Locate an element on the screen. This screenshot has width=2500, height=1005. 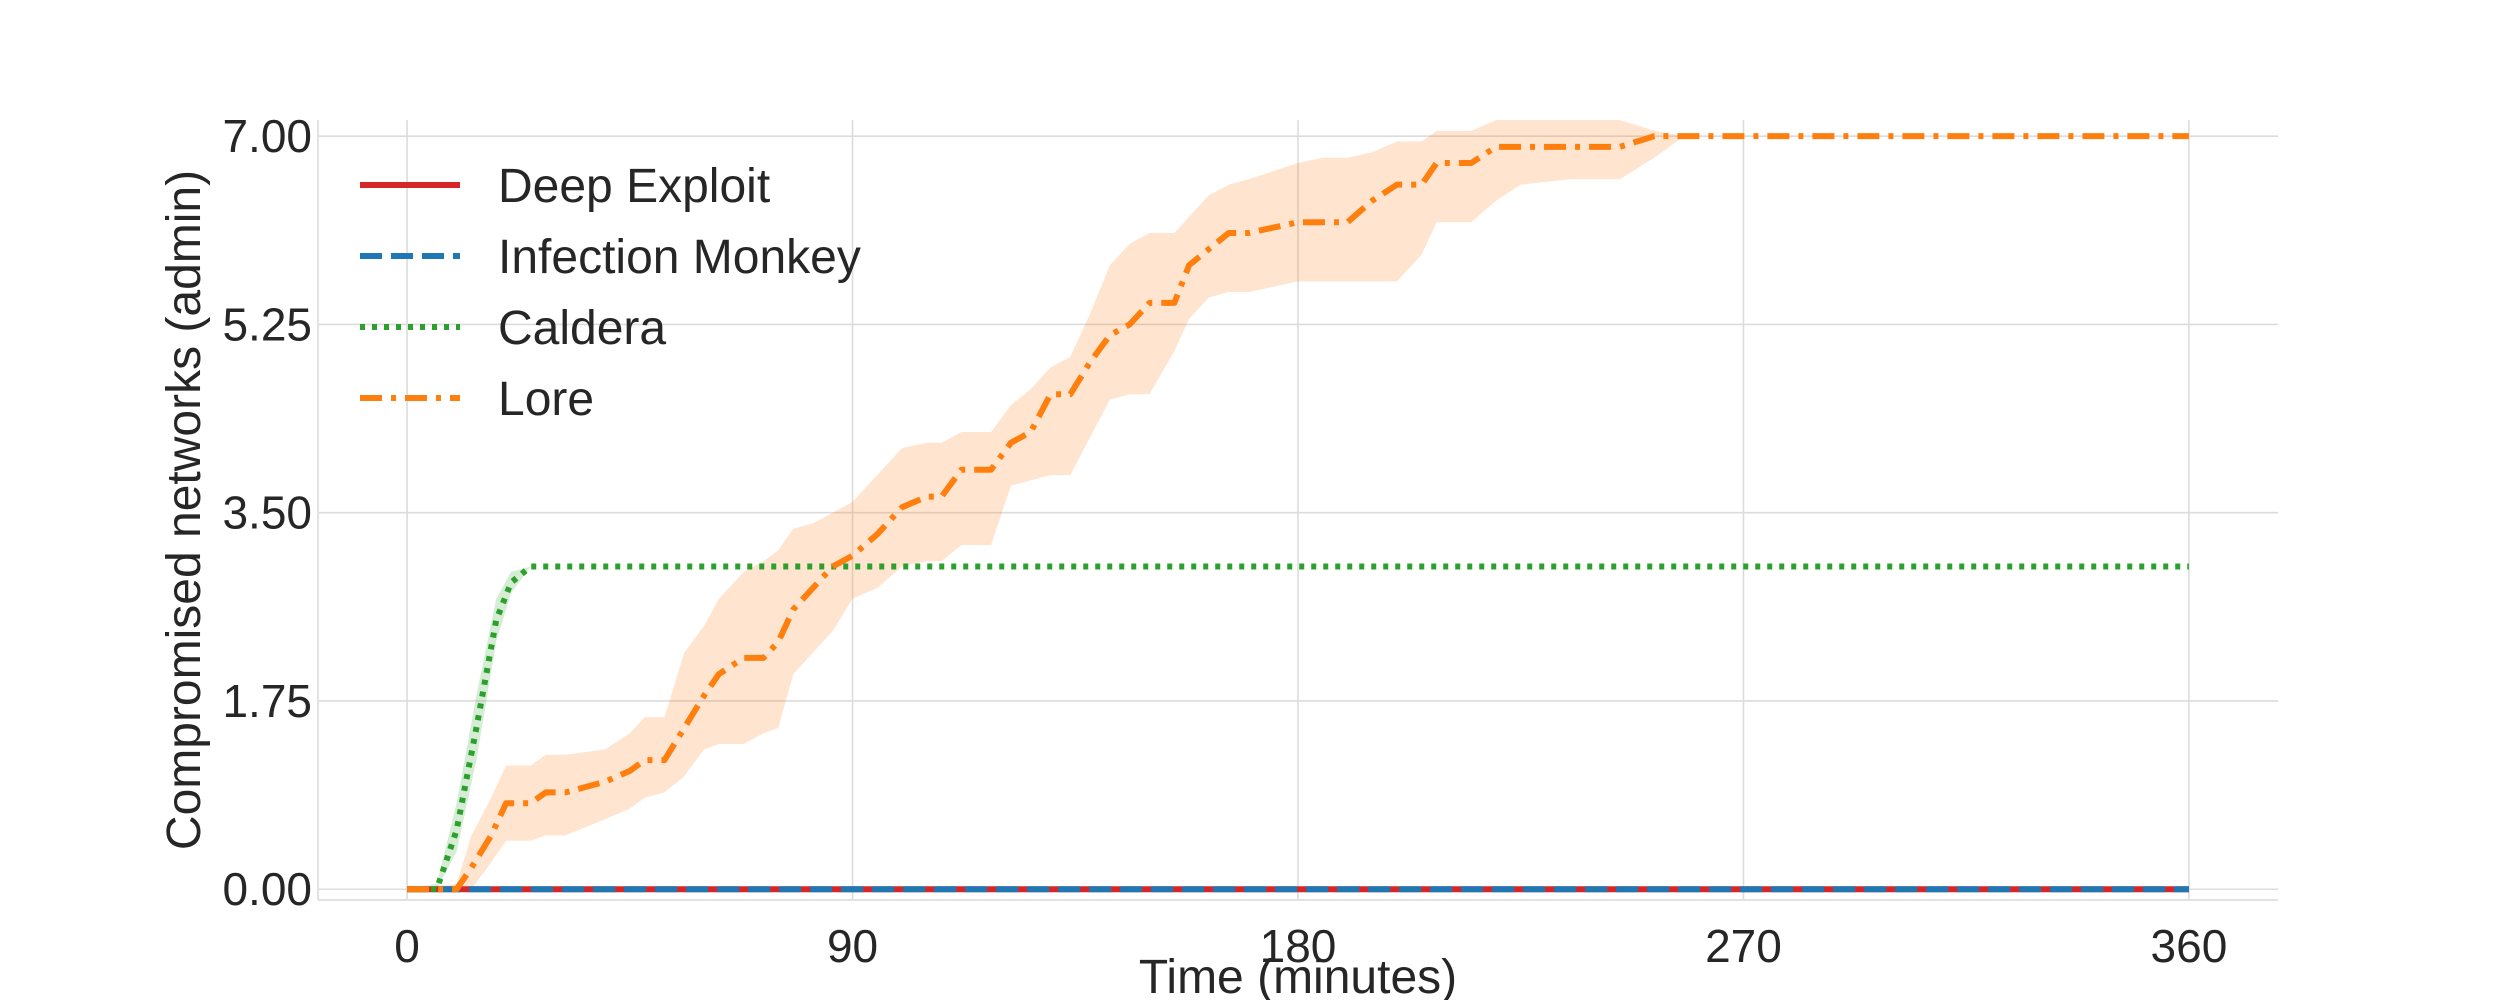
y-tick-label: 7.00 is located at coordinates (267, 136).